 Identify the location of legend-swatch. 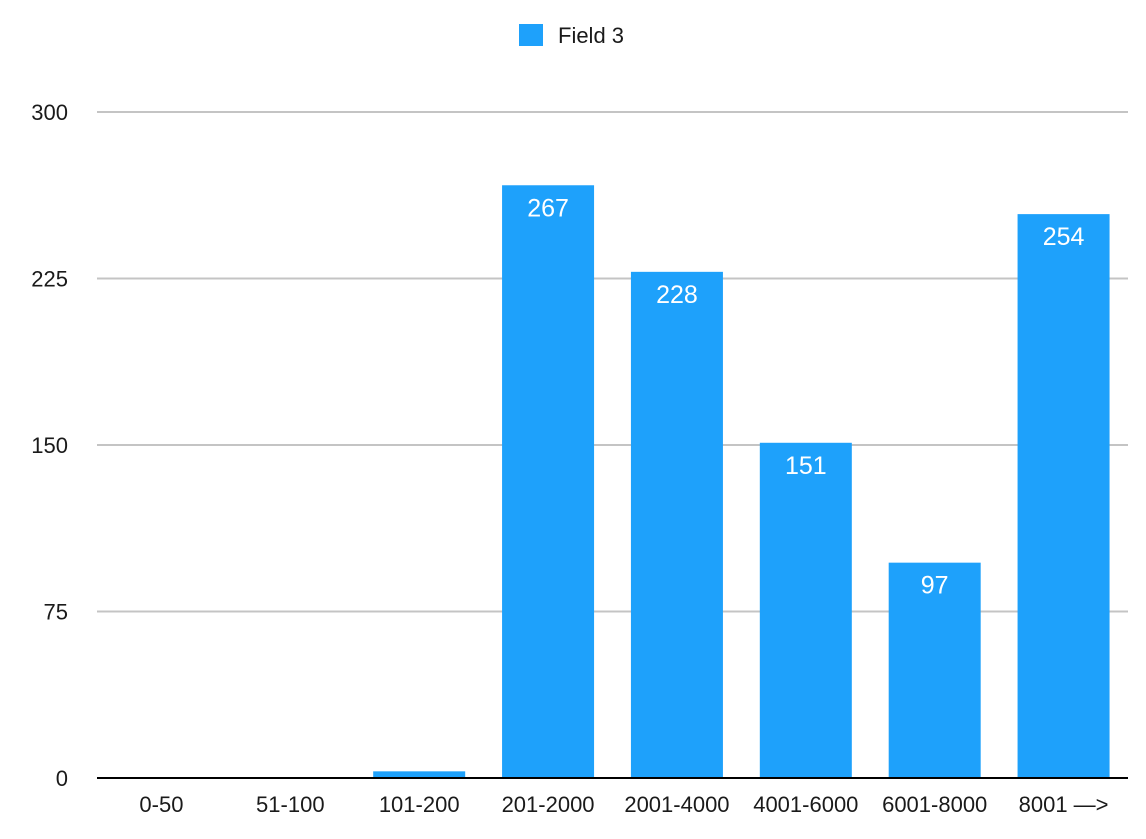
(531, 35).